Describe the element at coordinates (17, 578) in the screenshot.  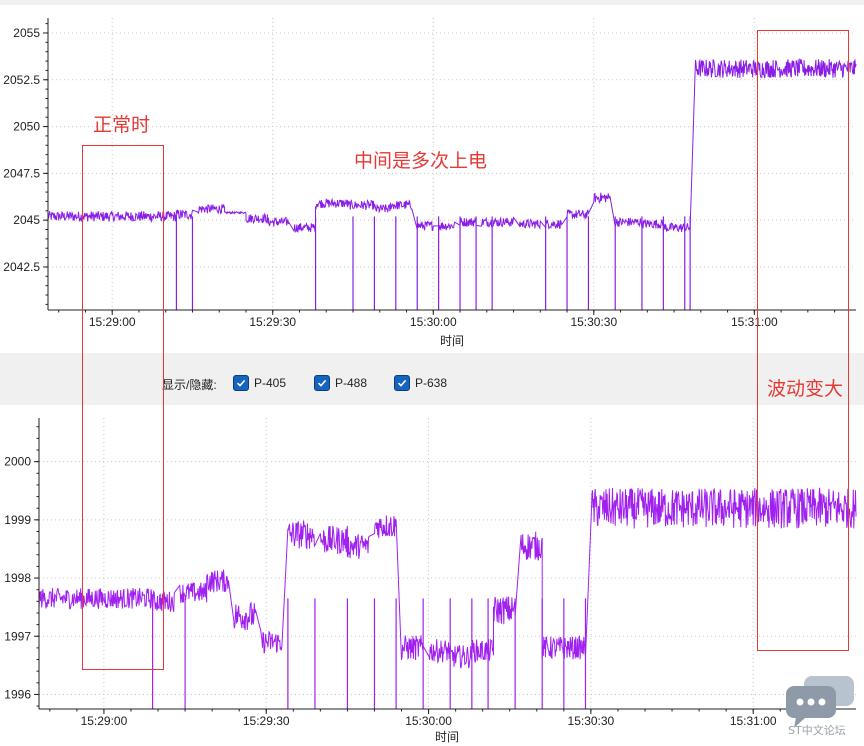
I see `y-tick-label: 1998` at that location.